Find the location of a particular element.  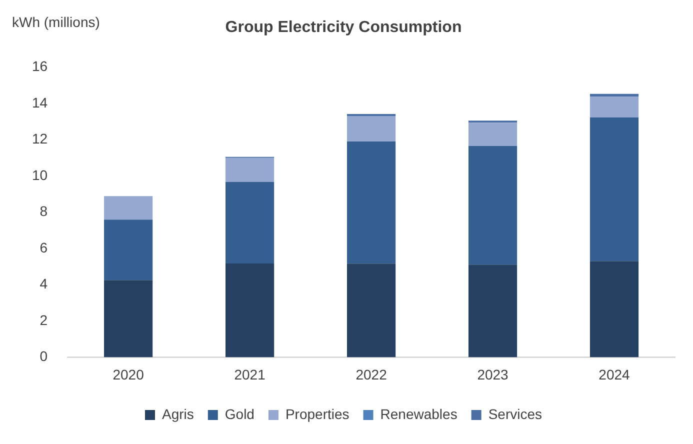

legend-label: Gold is located at coordinates (239, 414).